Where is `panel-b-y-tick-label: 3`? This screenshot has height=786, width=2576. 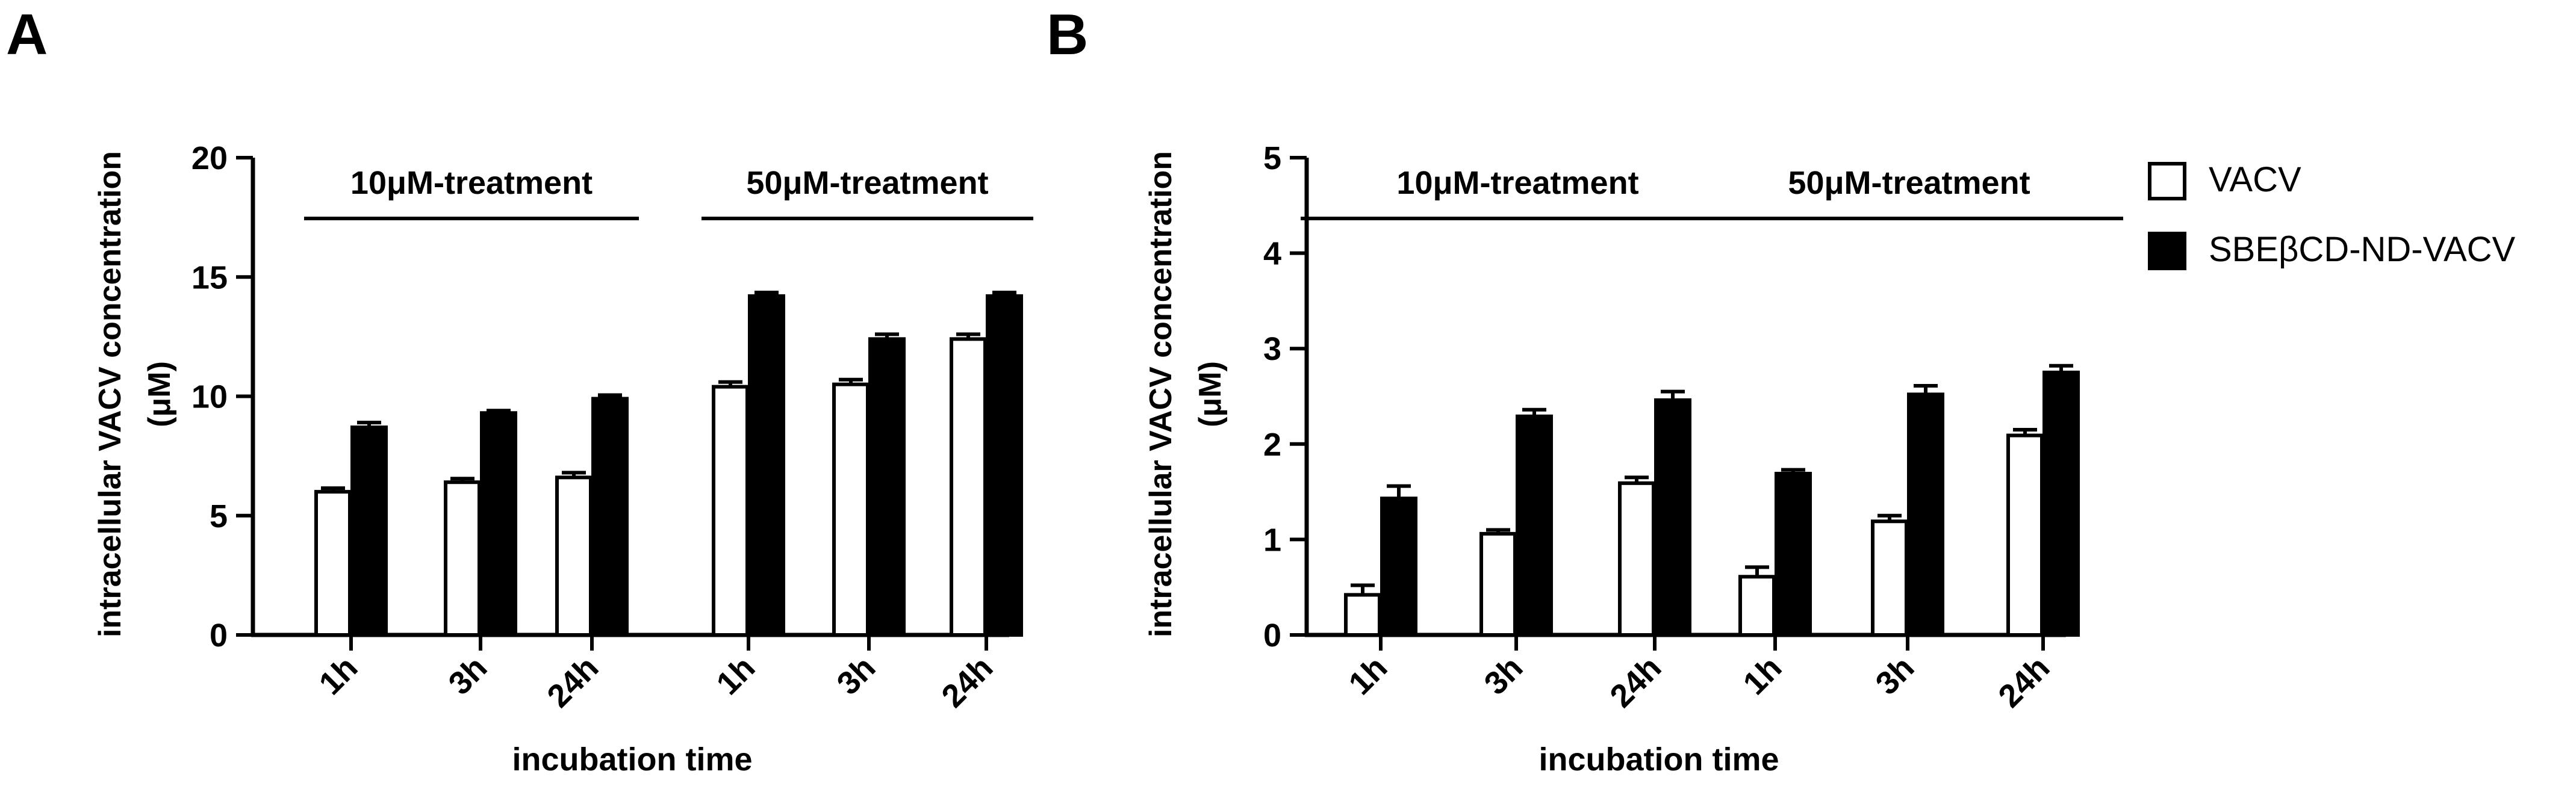
panel-b-y-tick-label: 3 is located at coordinates (1272, 349).